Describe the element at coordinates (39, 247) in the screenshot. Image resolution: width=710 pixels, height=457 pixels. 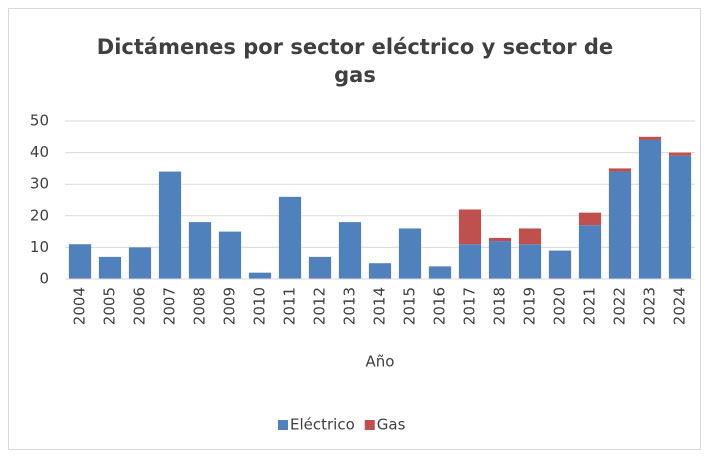
I see `y-tick-label: 10` at that location.